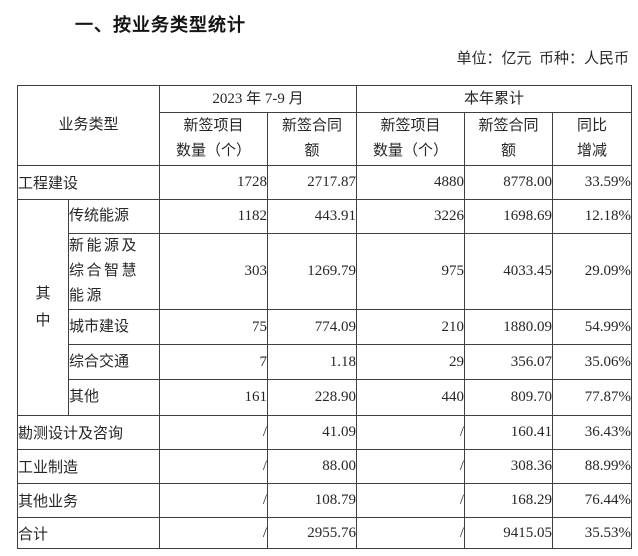 The width and height of the screenshot is (638, 556). What do you see at coordinates (509, 397) in the screenshot?
I see `cell-ytd-amount: 809.70` at bounding box center [509, 397].